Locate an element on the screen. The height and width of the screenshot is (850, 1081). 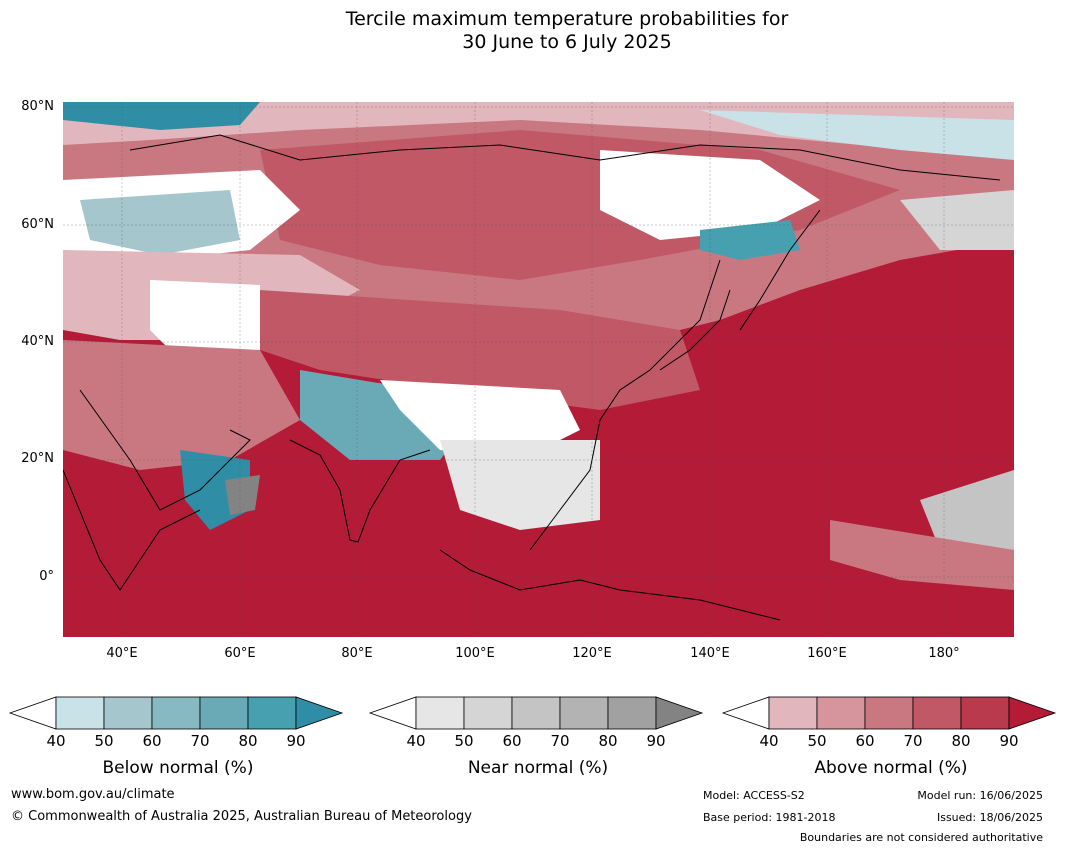
region-aral-white is located at coordinates (205, 320).